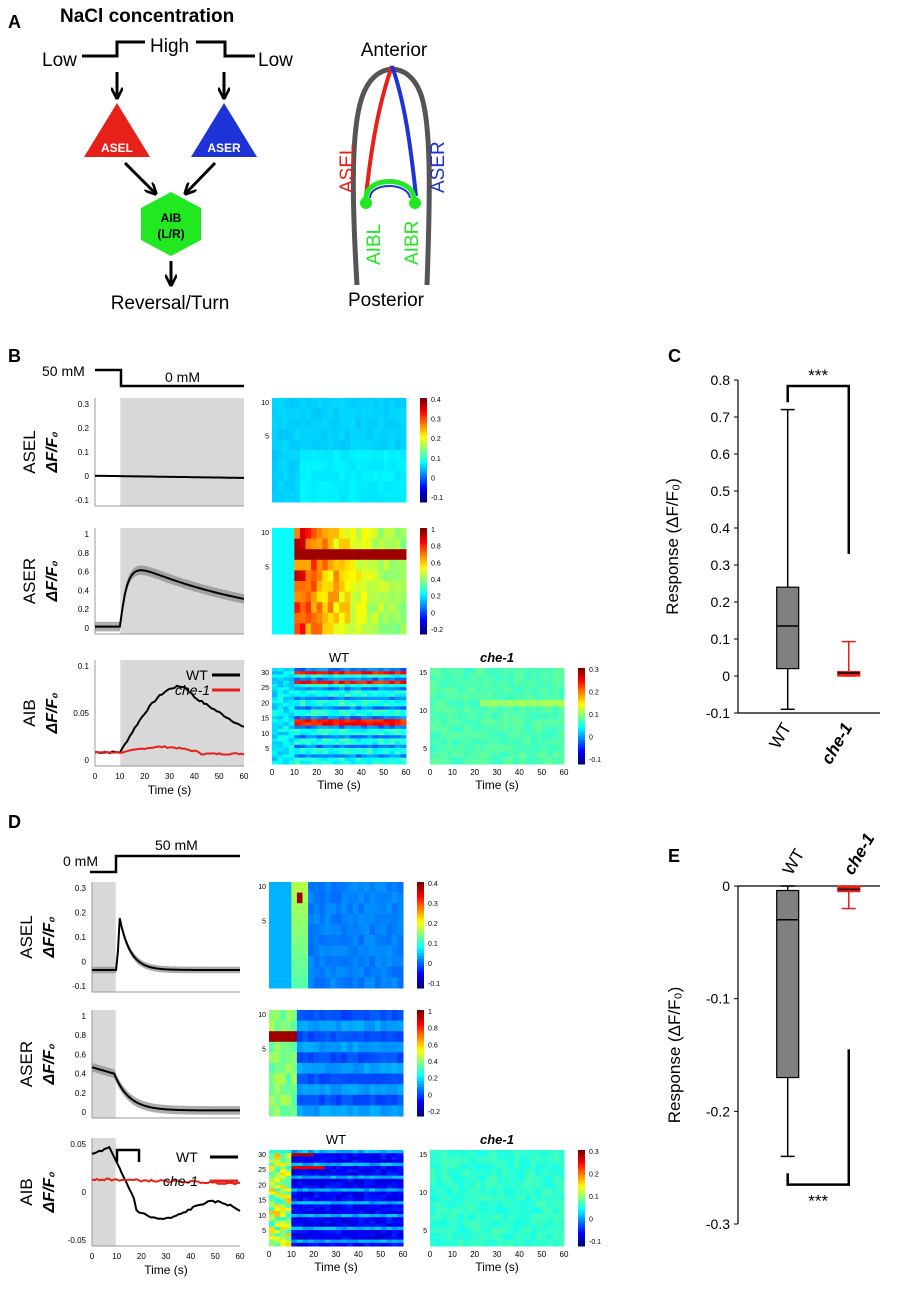 This screenshot has height=1300, width=904. What do you see at coordinates (313, 1254) in the screenshot?
I see `heatmap-x-tick: 20` at bounding box center [313, 1254].